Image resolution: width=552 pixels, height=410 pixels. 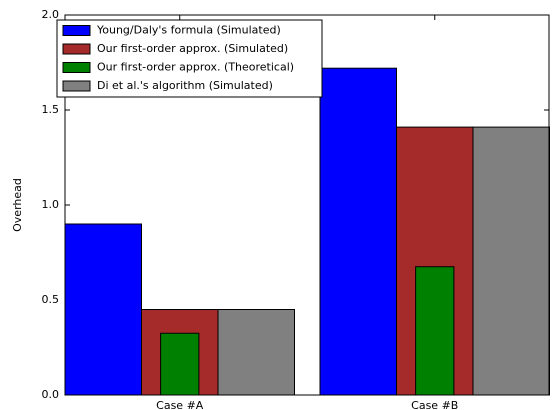 What do you see at coordinates (195, 67) in the screenshot?
I see `legend-label: Our first-order approx. (Theoretical)` at bounding box center [195, 67].